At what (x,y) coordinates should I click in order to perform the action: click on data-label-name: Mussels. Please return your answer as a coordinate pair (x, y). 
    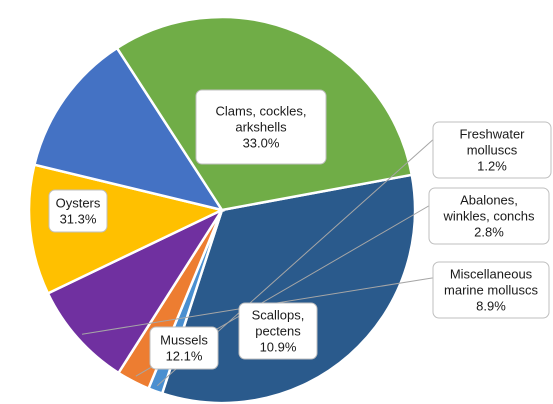
    Looking at the image, I should click on (184, 340).